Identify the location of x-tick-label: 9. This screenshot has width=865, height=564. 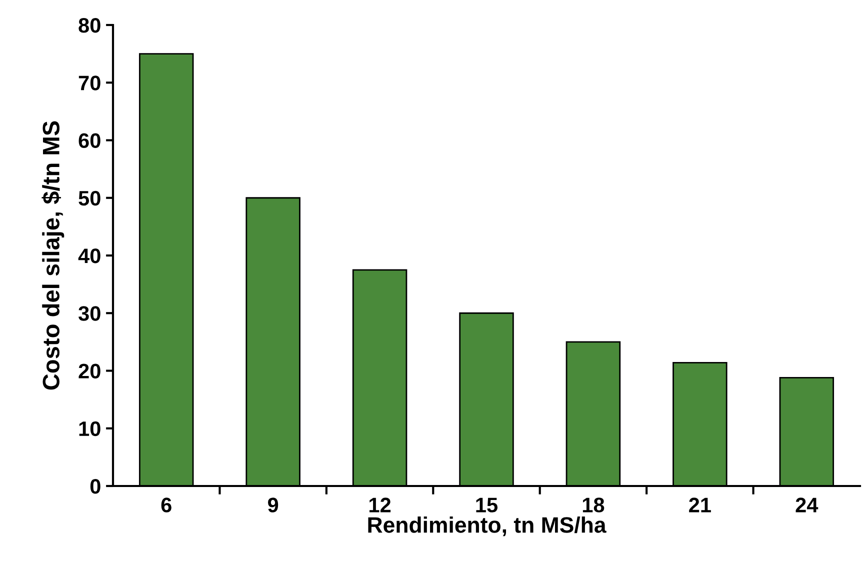
(273, 505).